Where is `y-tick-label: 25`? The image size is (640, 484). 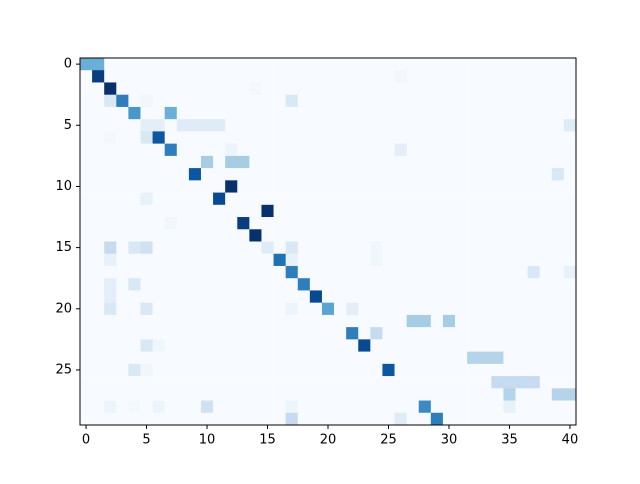 y-tick-label: 25 is located at coordinates (63, 369).